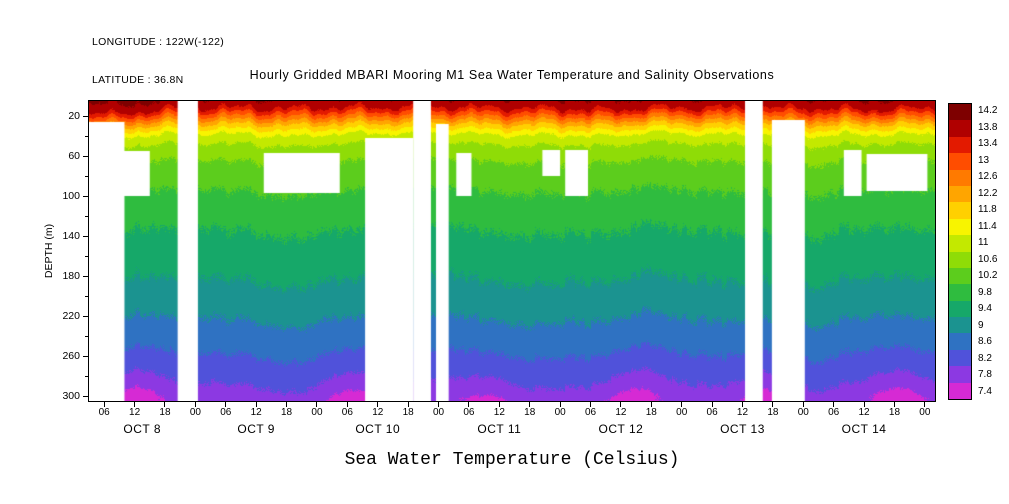 The height and width of the screenshot is (504, 1009). I want to click on y-tick-label: 260, so click(71, 356).